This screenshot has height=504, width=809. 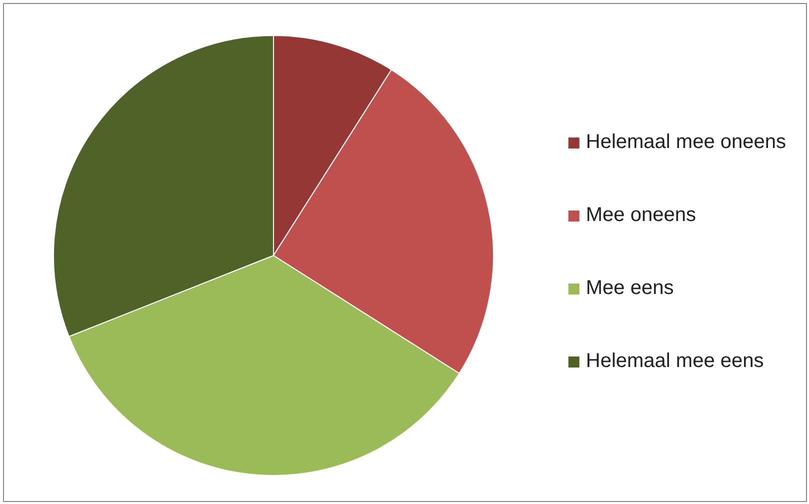 What do you see at coordinates (641, 215) in the screenshot?
I see `legend-label: Mee oneens` at bounding box center [641, 215].